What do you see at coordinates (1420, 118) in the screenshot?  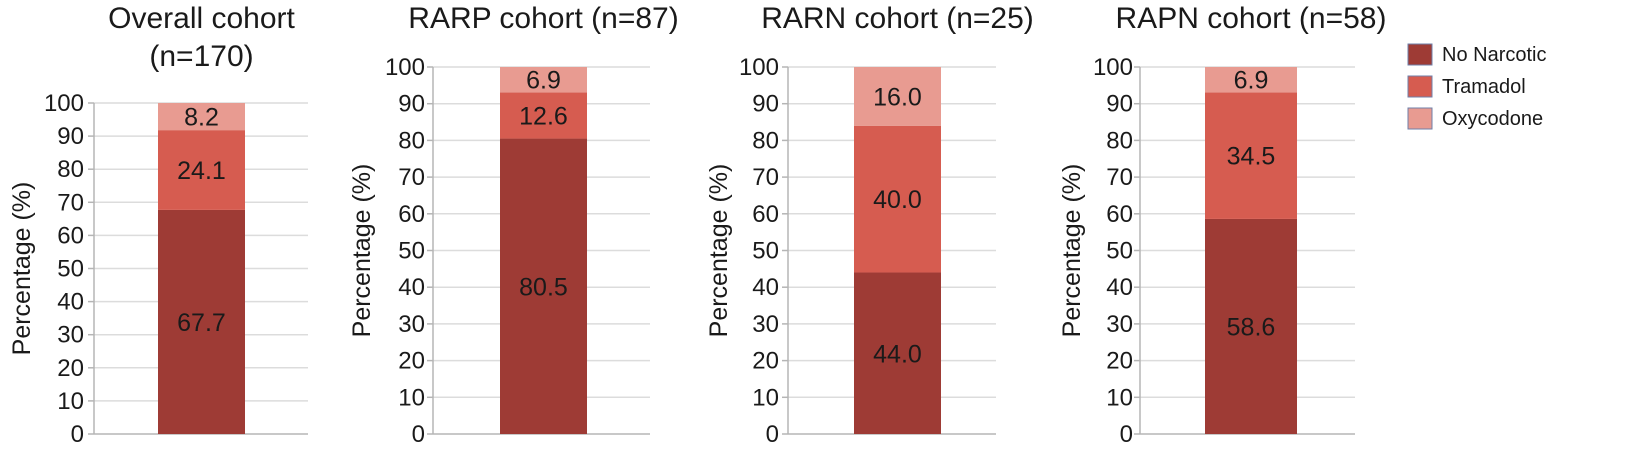 I see `legend-swatch-oxycodone` at bounding box center [1420, 118].